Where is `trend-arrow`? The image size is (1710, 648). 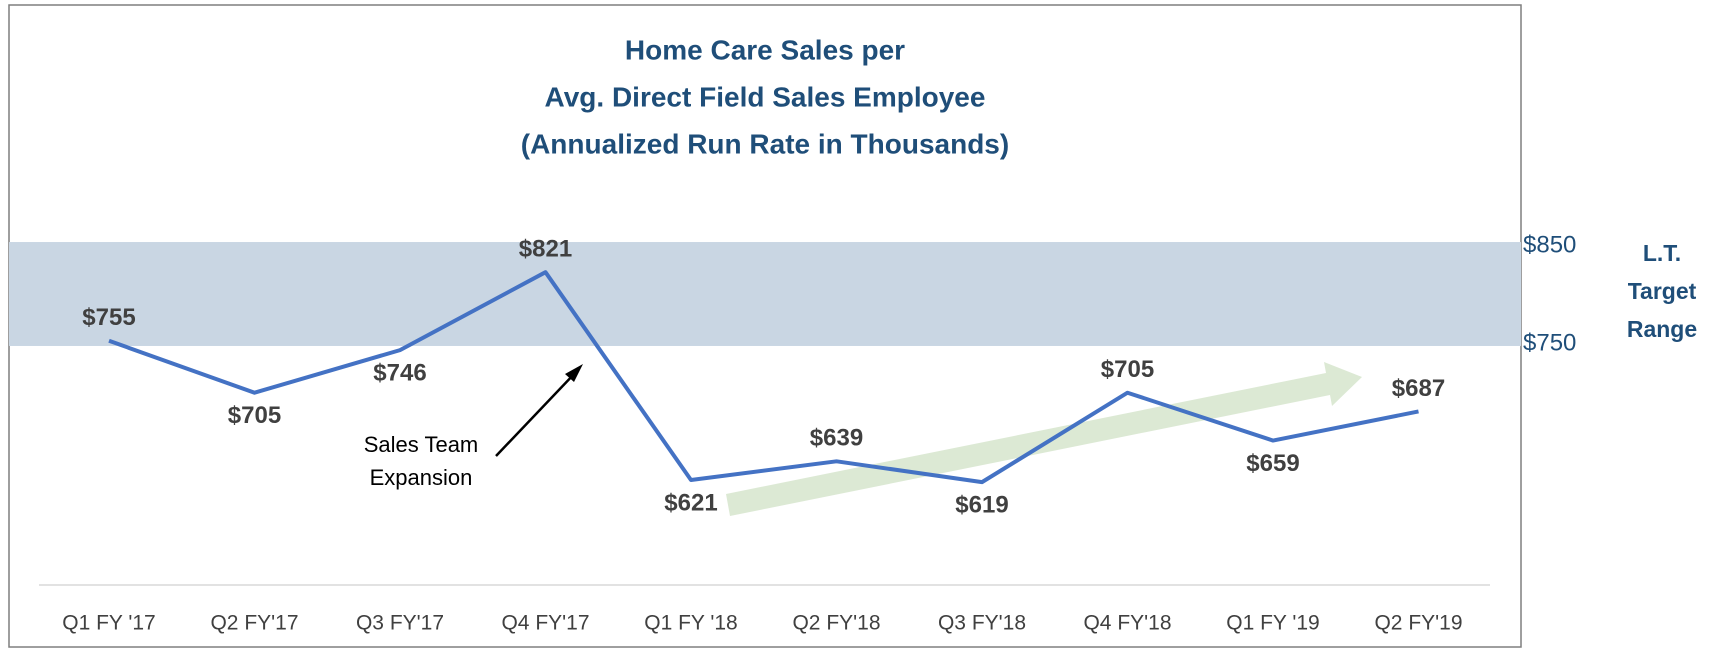 trend-arrow is located at coordinates (1044, 439).